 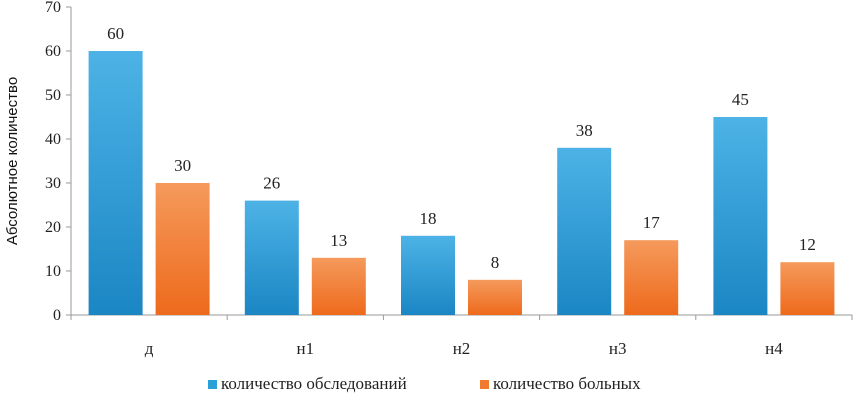 What do you see at coordinates (305, 348) in the screenshot?
I see `x-tick-label: н1` at bounding box center [305, 348].